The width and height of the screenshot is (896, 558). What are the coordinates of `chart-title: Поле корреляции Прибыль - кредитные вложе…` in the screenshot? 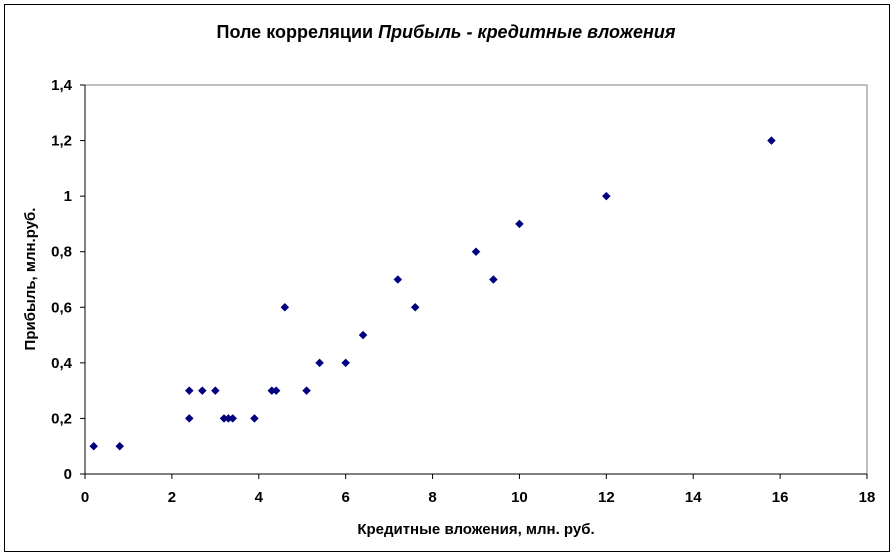 It's located at (446, 32).